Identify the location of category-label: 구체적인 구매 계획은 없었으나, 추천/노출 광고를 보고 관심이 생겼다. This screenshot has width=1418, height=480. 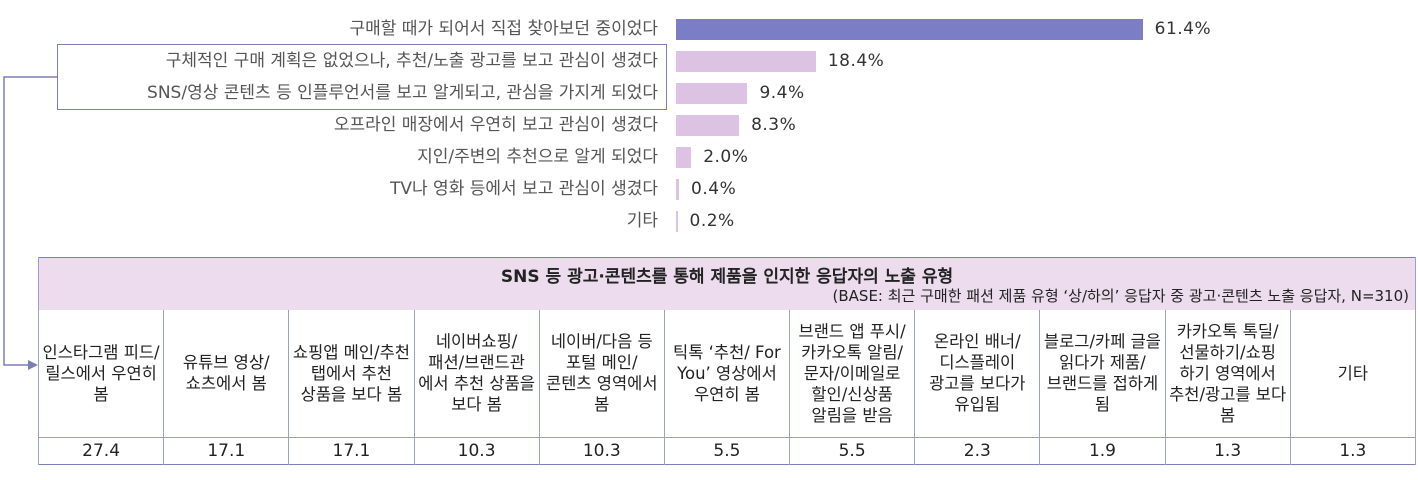
(411, 61).